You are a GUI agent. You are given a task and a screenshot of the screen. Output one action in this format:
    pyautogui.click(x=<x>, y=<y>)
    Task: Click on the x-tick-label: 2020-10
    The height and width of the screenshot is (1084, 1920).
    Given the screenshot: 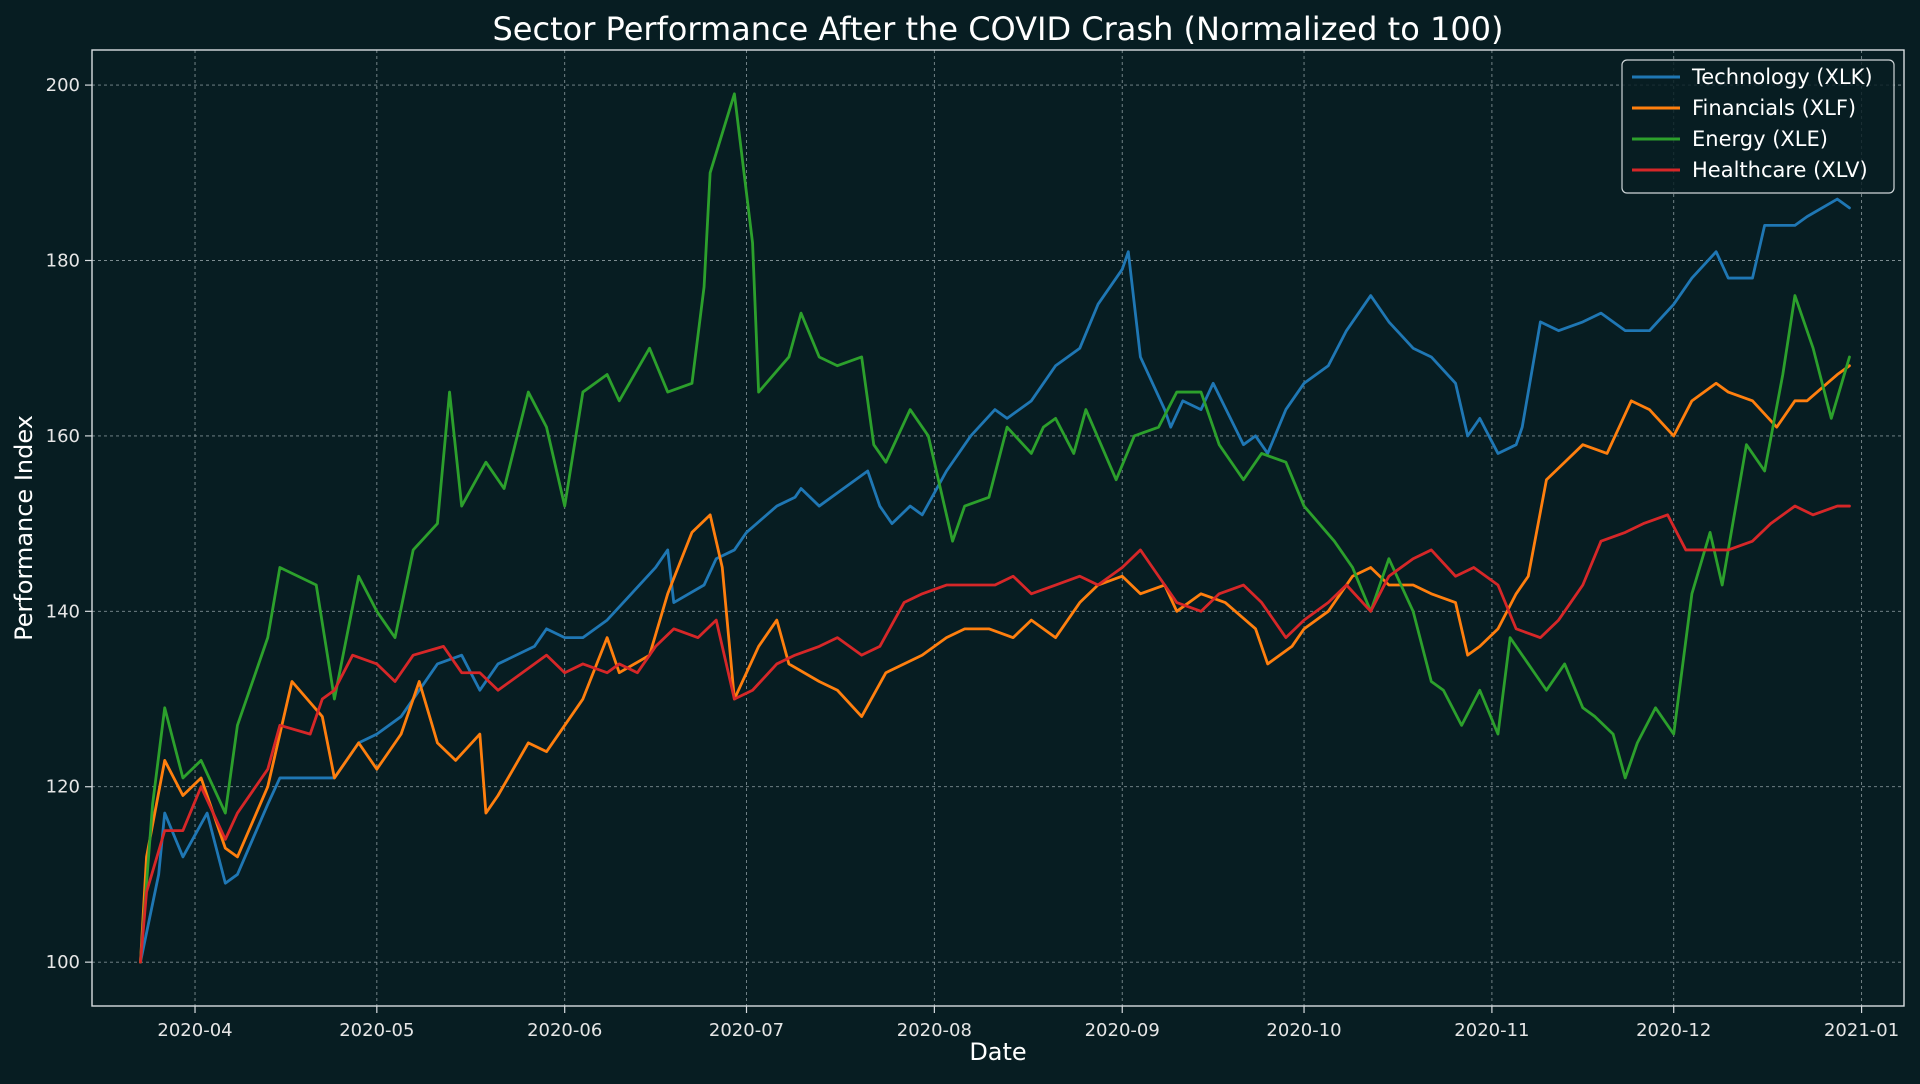 What is the action you would take?
    pyautogui.click(x=1303, y=1030)
    